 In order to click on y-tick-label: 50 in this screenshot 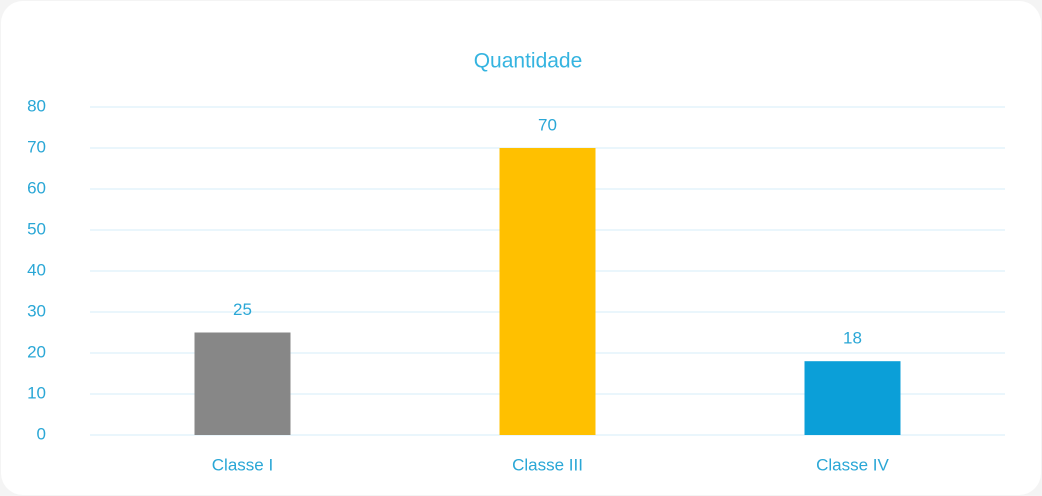, I will do `click(36, 228)`.